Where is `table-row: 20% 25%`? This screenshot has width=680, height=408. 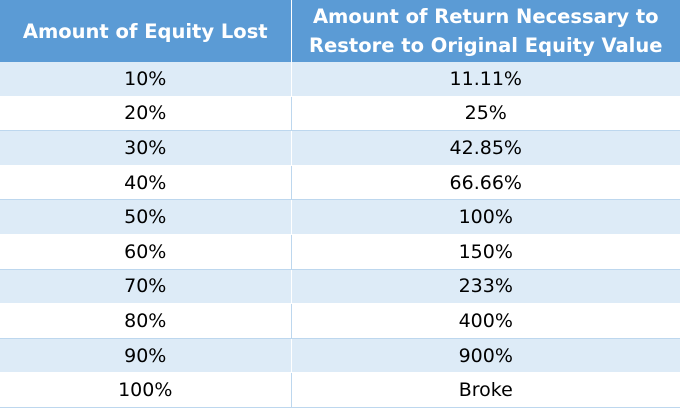 table-row: 20% 25% is located at coordinates (340, 114).